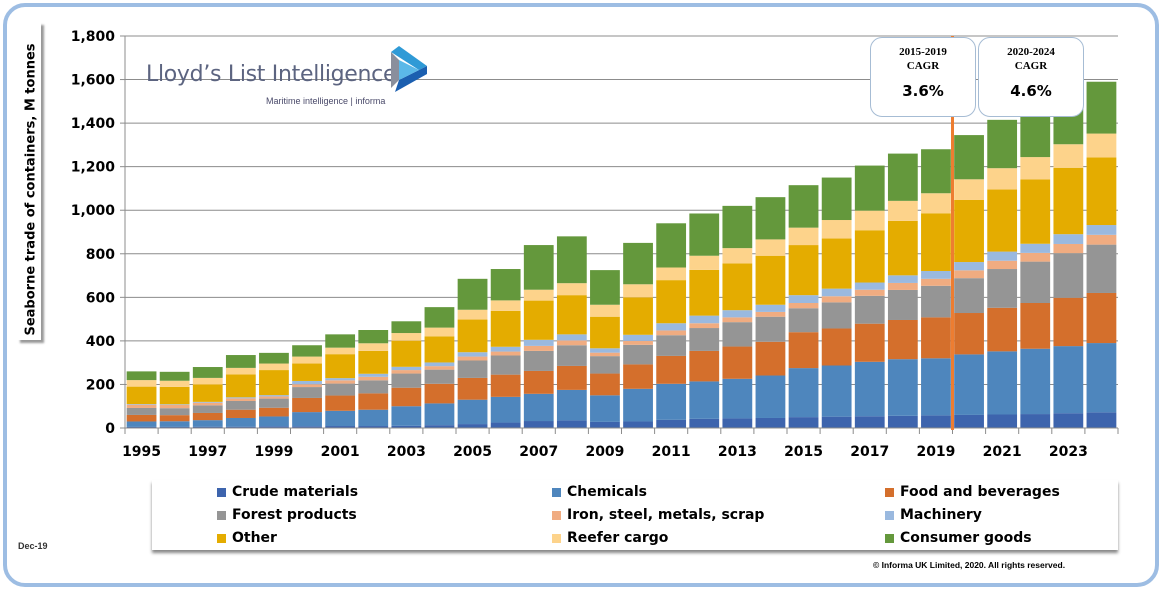  What do you see at coordinates (1002, 273) in the screenshot?
I see `bar-2021` at bounding box center [1002, 273].